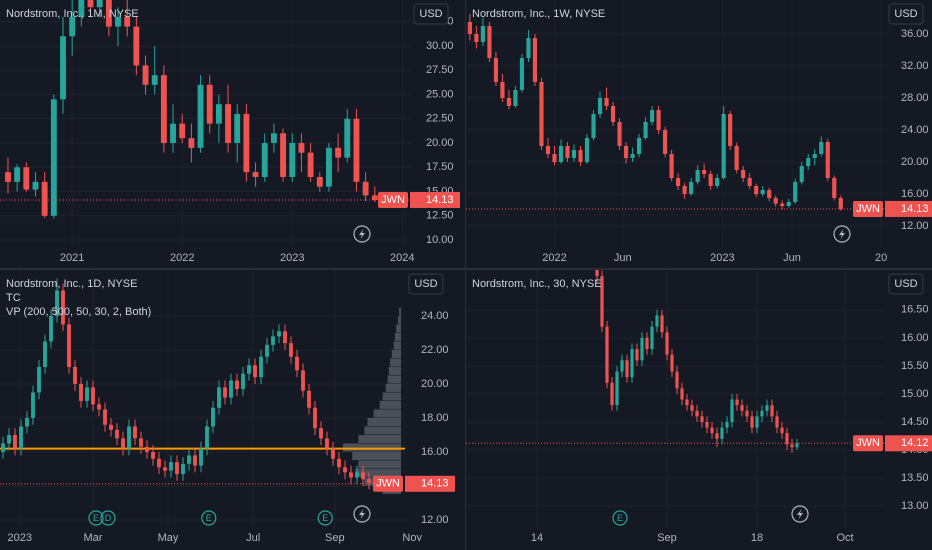 The width and height of the screenshot is (932, 550). I want to click on symbol-label: JWN, so click(868, 443).